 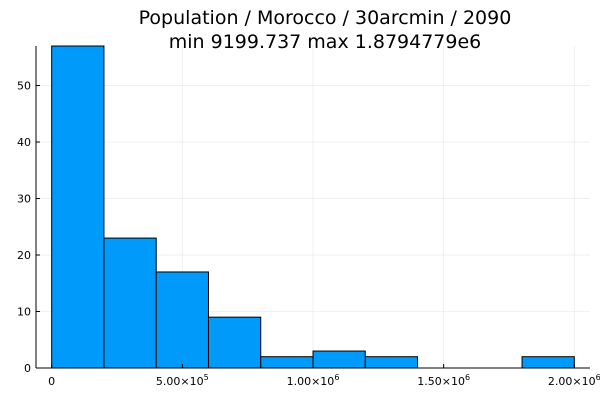 I want to click on x-tick-label: 2.00×10⁶, so click(x=574, y=380).